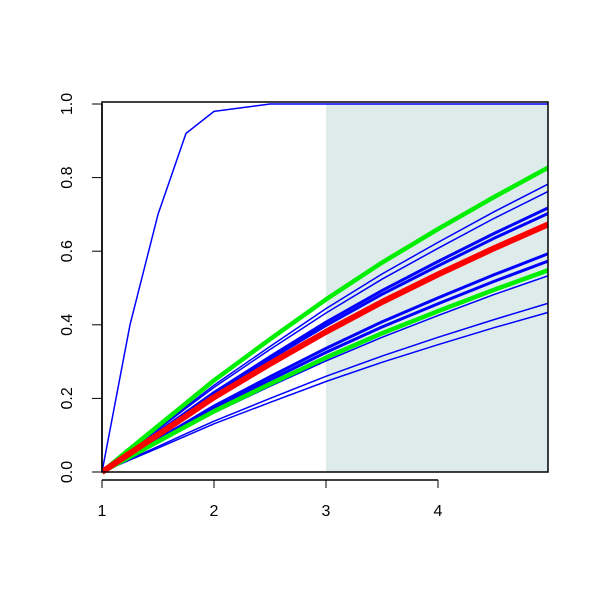 The width and height of the screenshot is (600, 600). Describe the element at coordinates (67, 104) in the screenshot. I see `y-tick-label: 1.0` at that location.